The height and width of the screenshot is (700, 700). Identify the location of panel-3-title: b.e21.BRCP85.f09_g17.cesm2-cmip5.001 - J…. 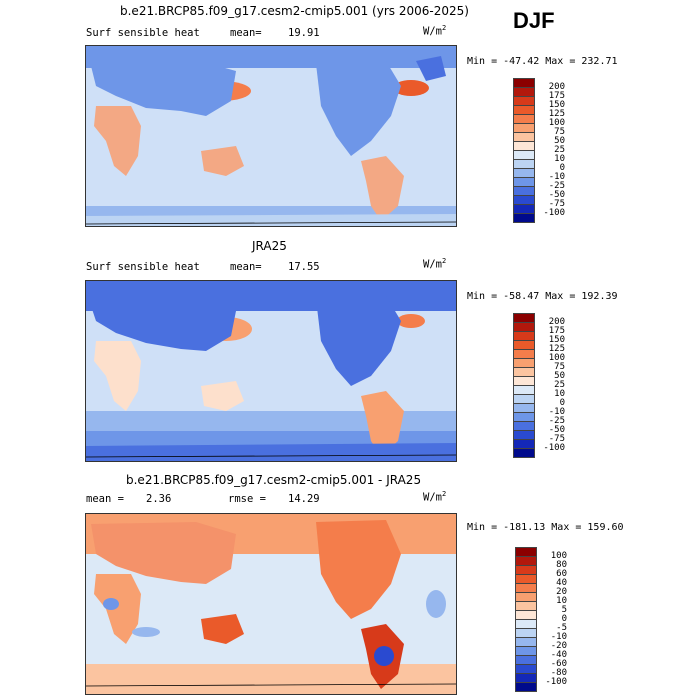
(274, 480).